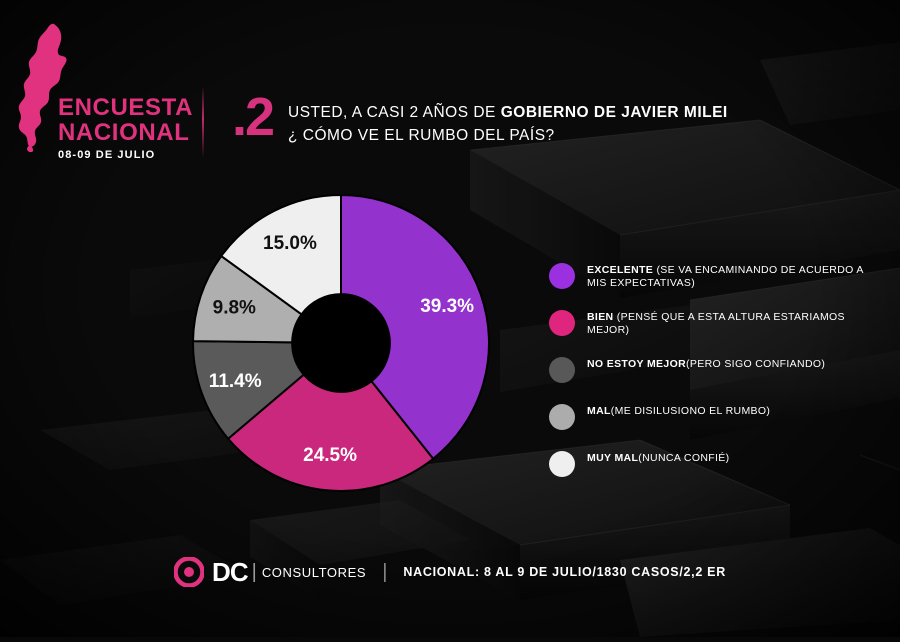 Image resolution: width=900 pixels, height=642 pixels. What do you see at coordinates (421, 135) in the screenshot?
I see `question-line-2: ¿ CÓMO VE EL RUMBO DEL PAÍS?` at bounding box center [421, 135].